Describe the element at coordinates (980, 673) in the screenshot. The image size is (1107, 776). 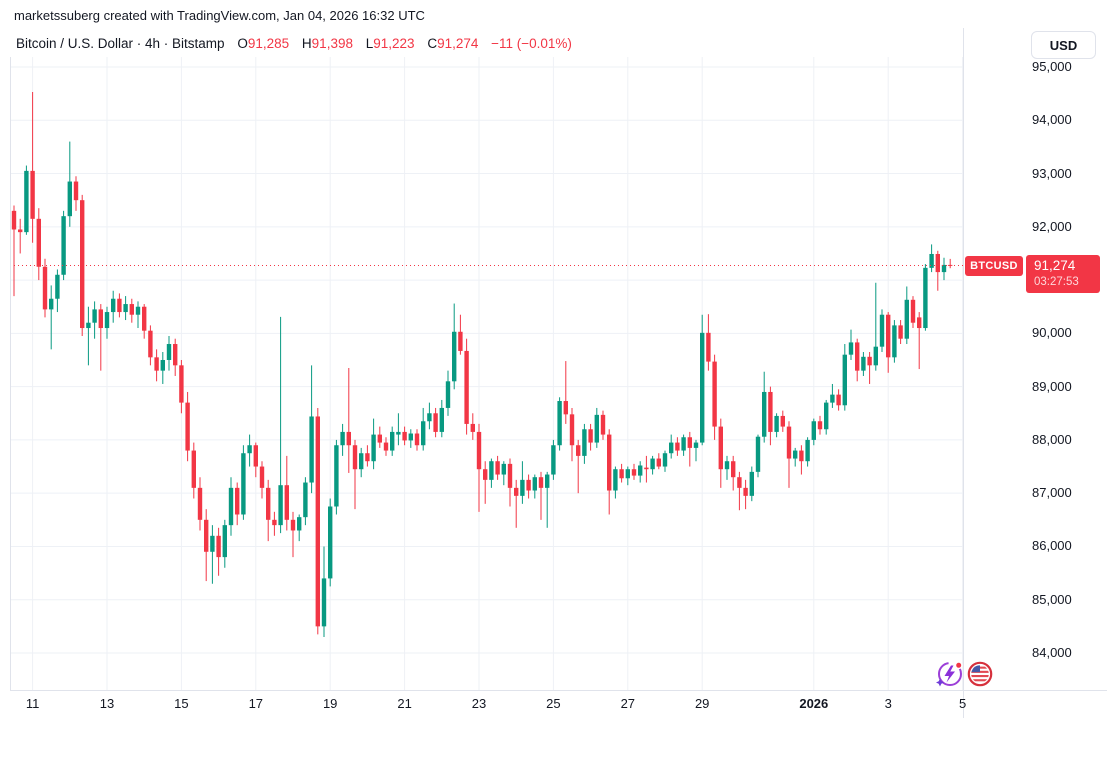
I see `us-flag-stripes` at that location.